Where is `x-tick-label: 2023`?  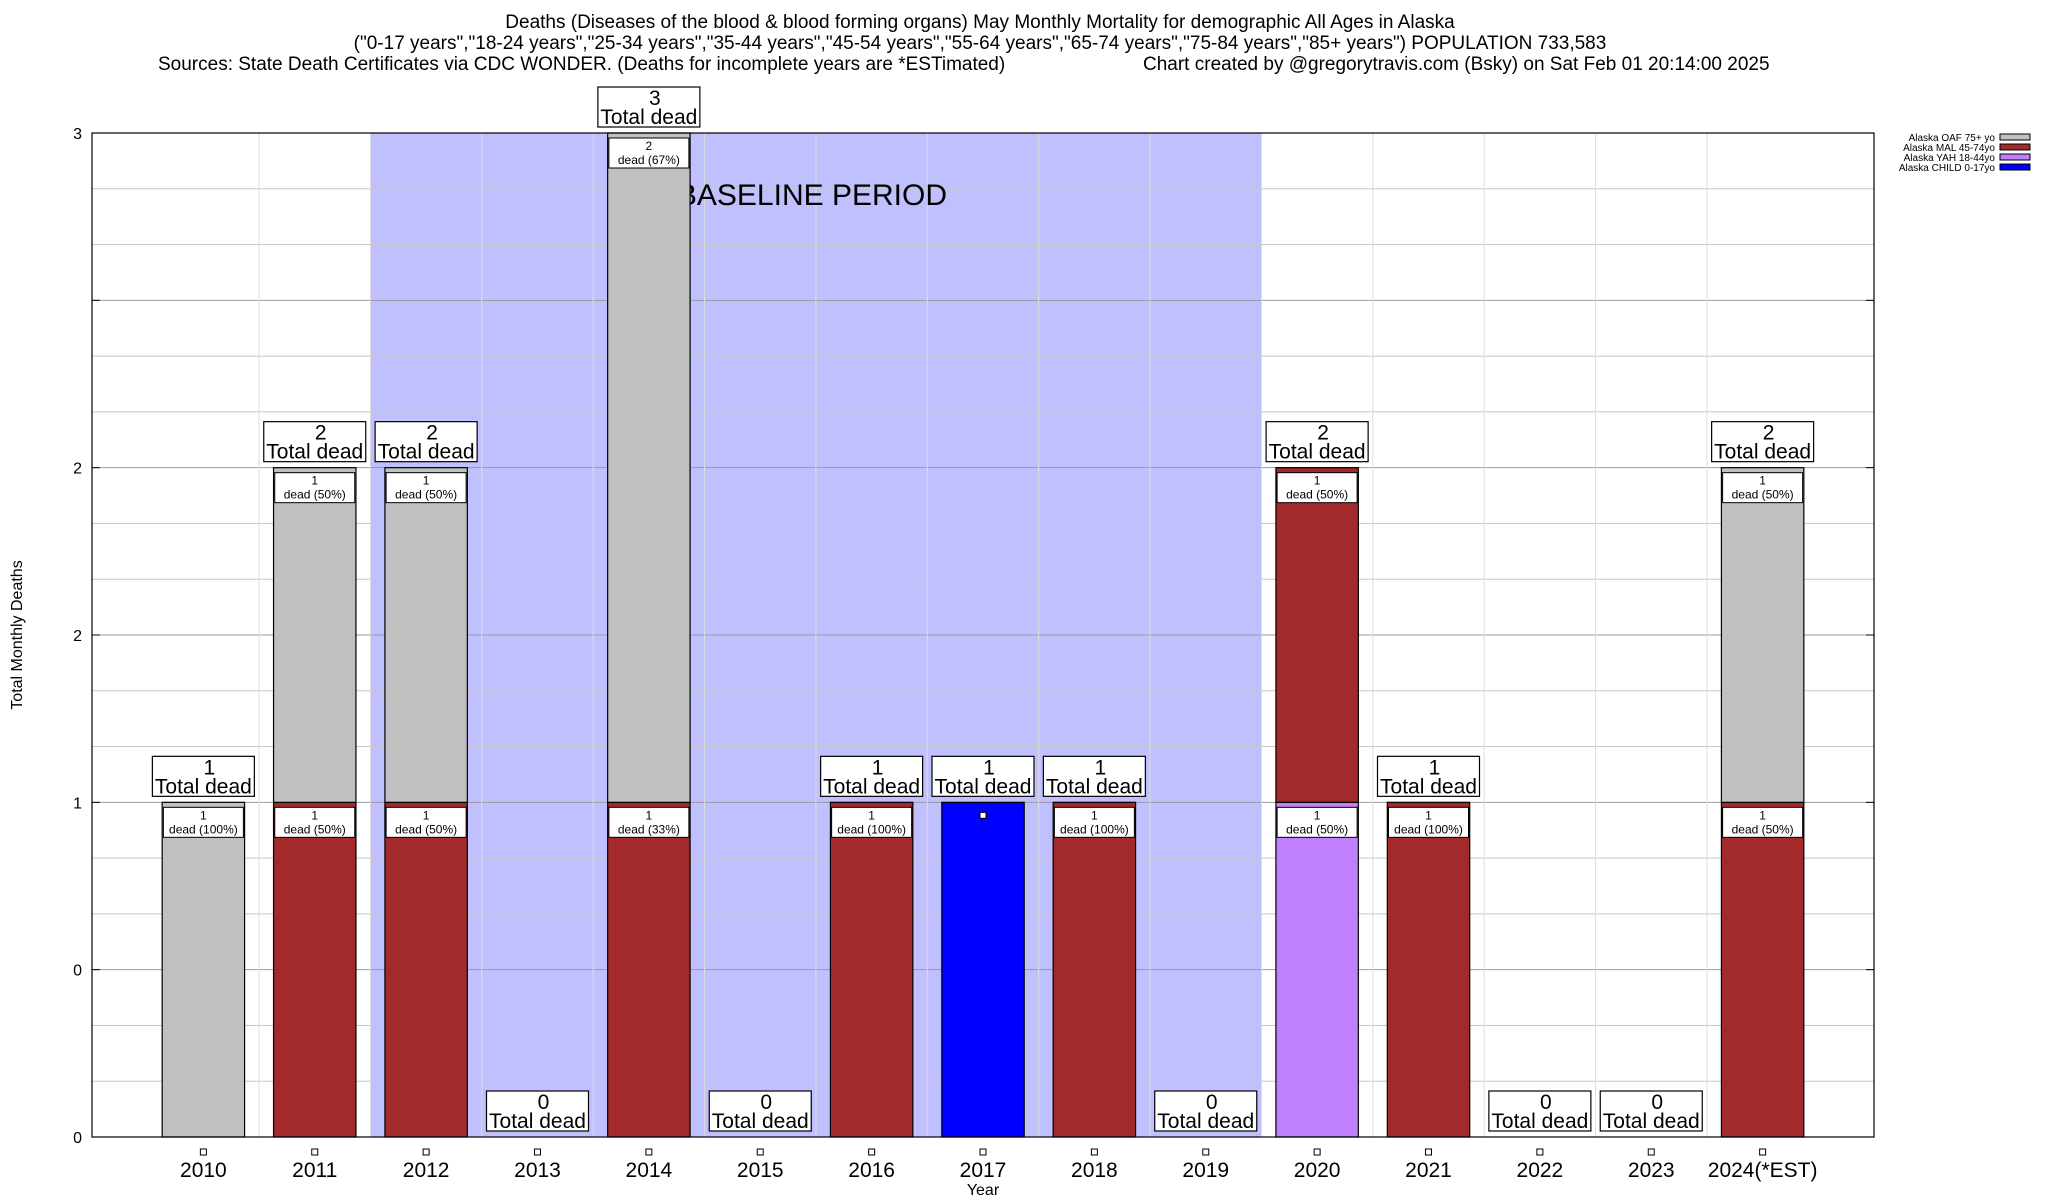
x-tick-label: 2023 is located at coordinates (1651, 1170).